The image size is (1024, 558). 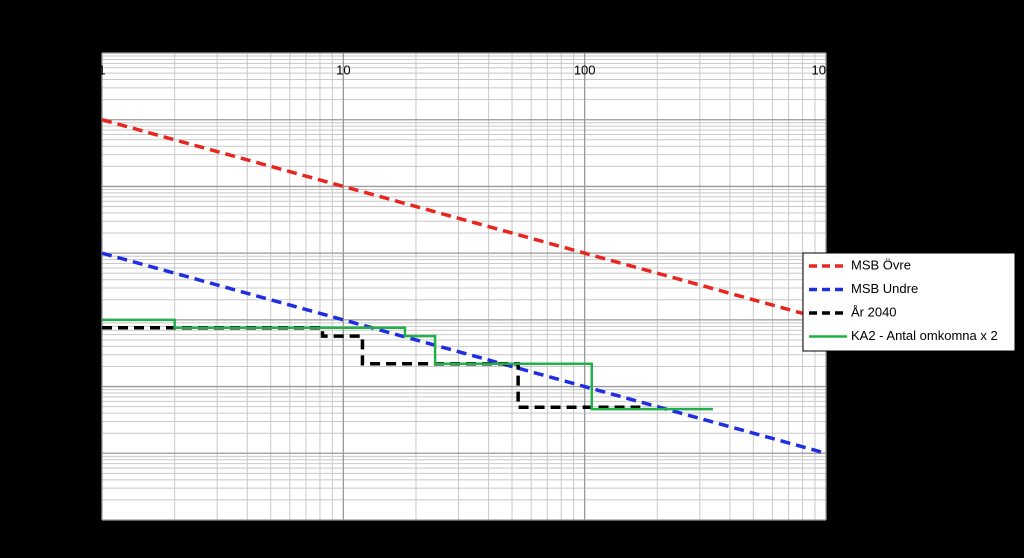 I want to click on x-tick-label: 1000, so click(x=826, y=69).